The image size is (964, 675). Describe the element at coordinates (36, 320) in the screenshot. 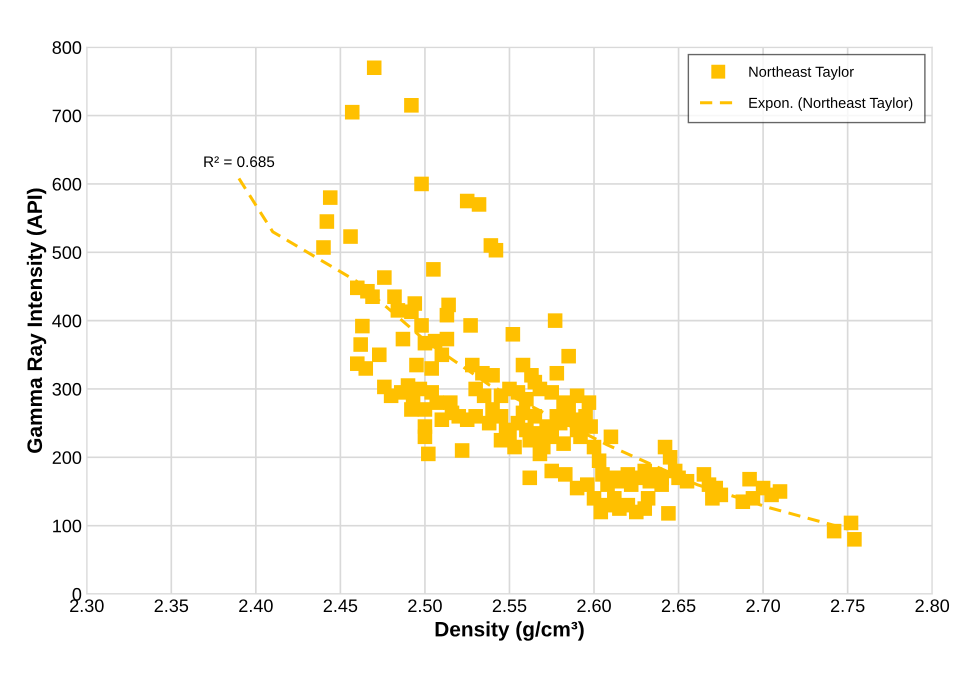

I see `y-axis-title: Gamma Ray Intensity (API)` at that location.